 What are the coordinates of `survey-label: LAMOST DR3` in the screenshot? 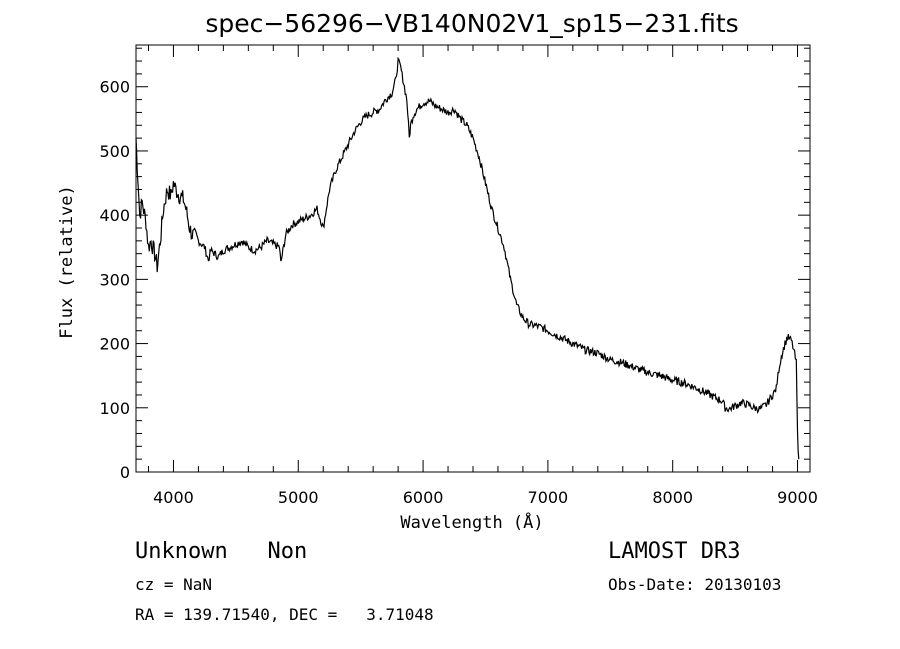 It's located at (674, 551).